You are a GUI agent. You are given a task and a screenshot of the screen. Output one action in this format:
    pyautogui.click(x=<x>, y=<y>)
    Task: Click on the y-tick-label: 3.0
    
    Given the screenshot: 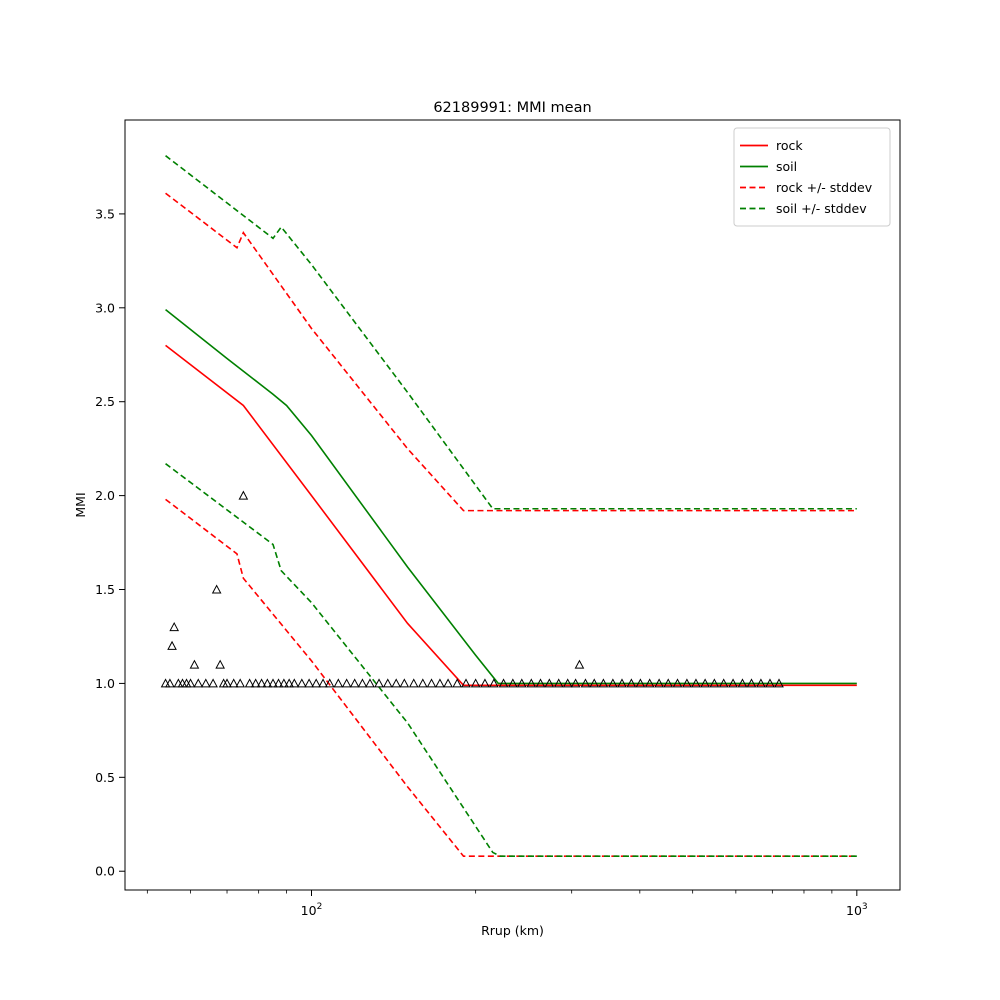 What is the action you would take?
    pyautogui.click(x=105, y=307)
    